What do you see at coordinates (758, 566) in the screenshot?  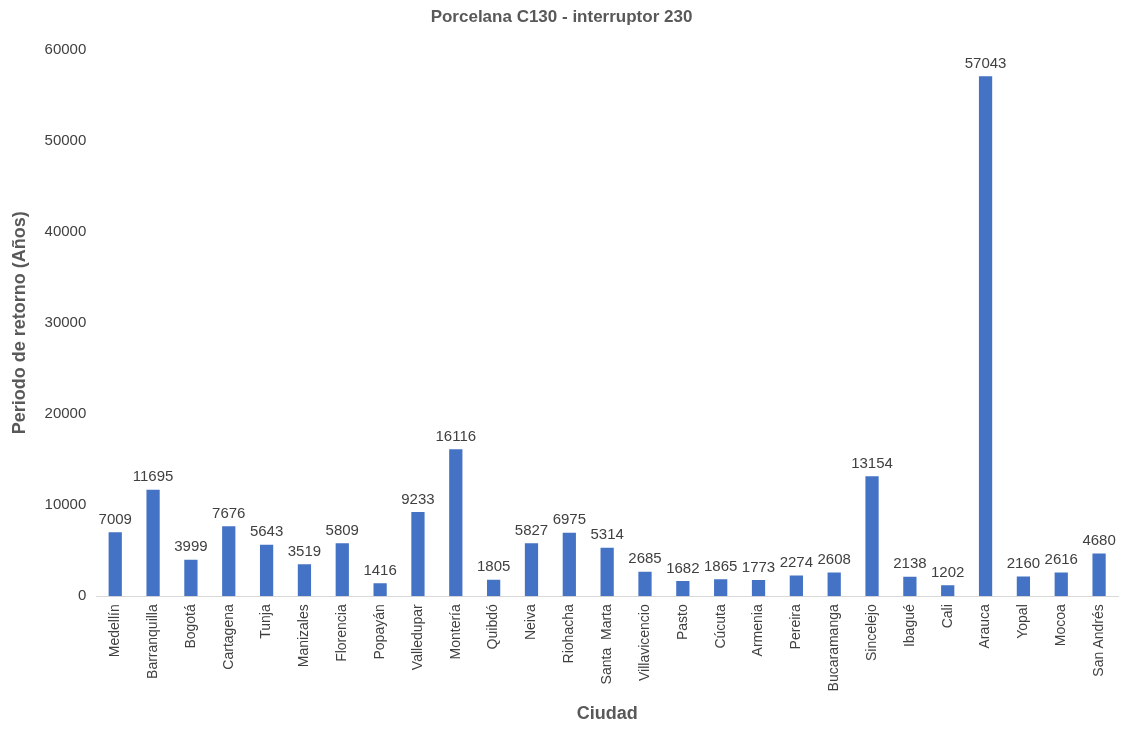 I see `data-label: 1773` at bounding box center [758, 566].